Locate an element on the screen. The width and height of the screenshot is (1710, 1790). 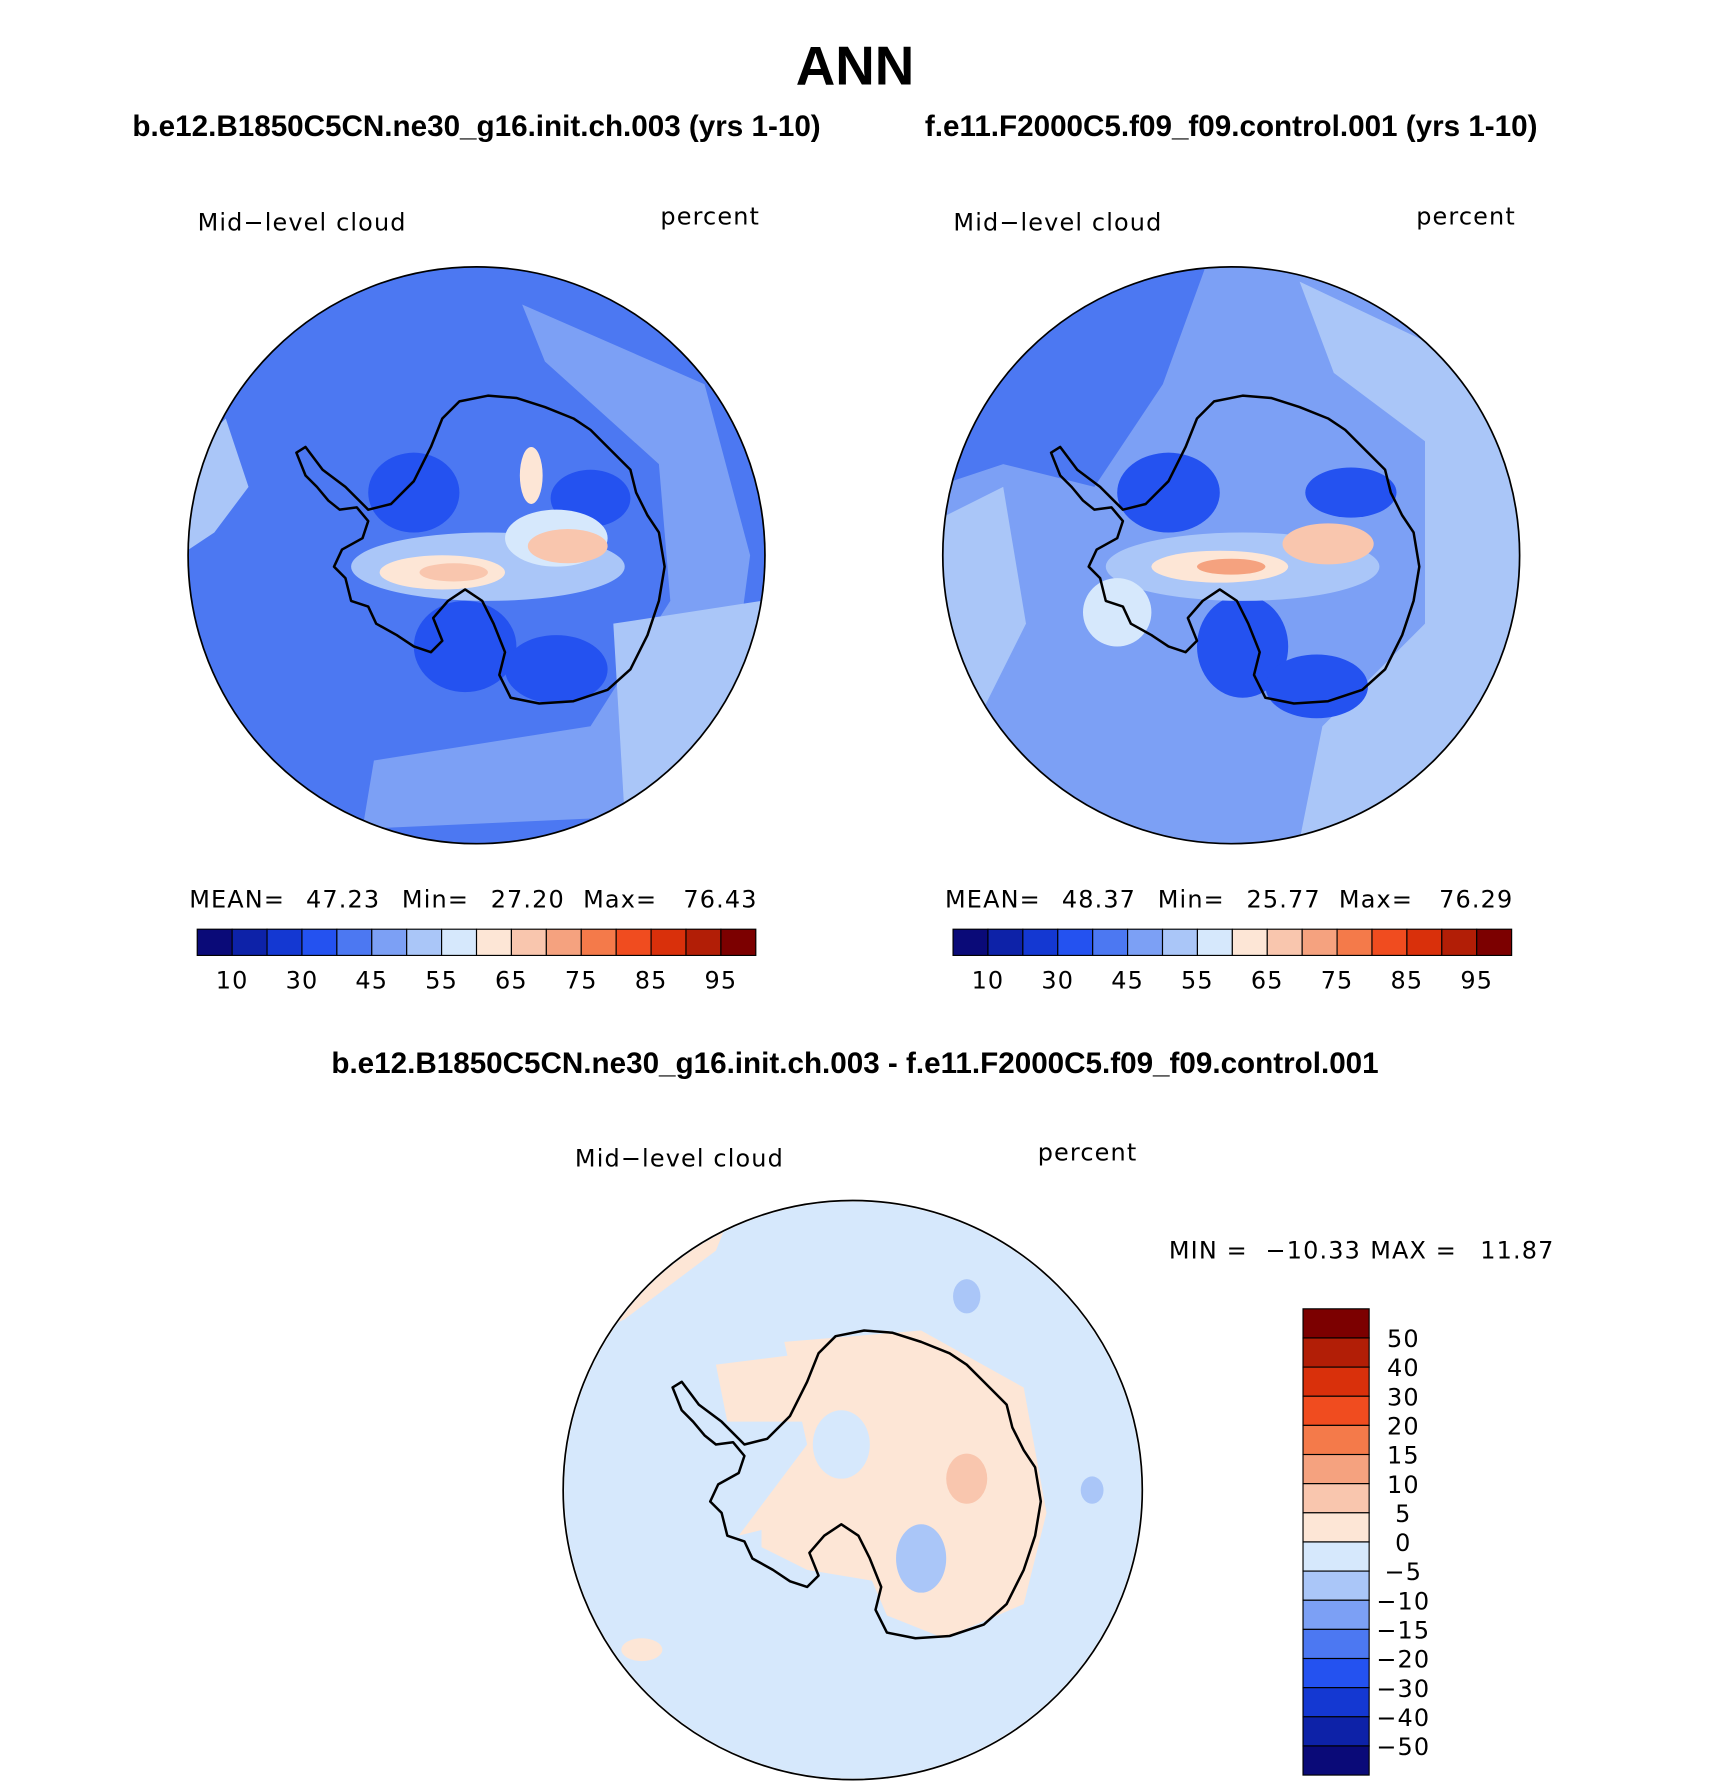
figure-title: ANN is located at coordinates (855, 65).